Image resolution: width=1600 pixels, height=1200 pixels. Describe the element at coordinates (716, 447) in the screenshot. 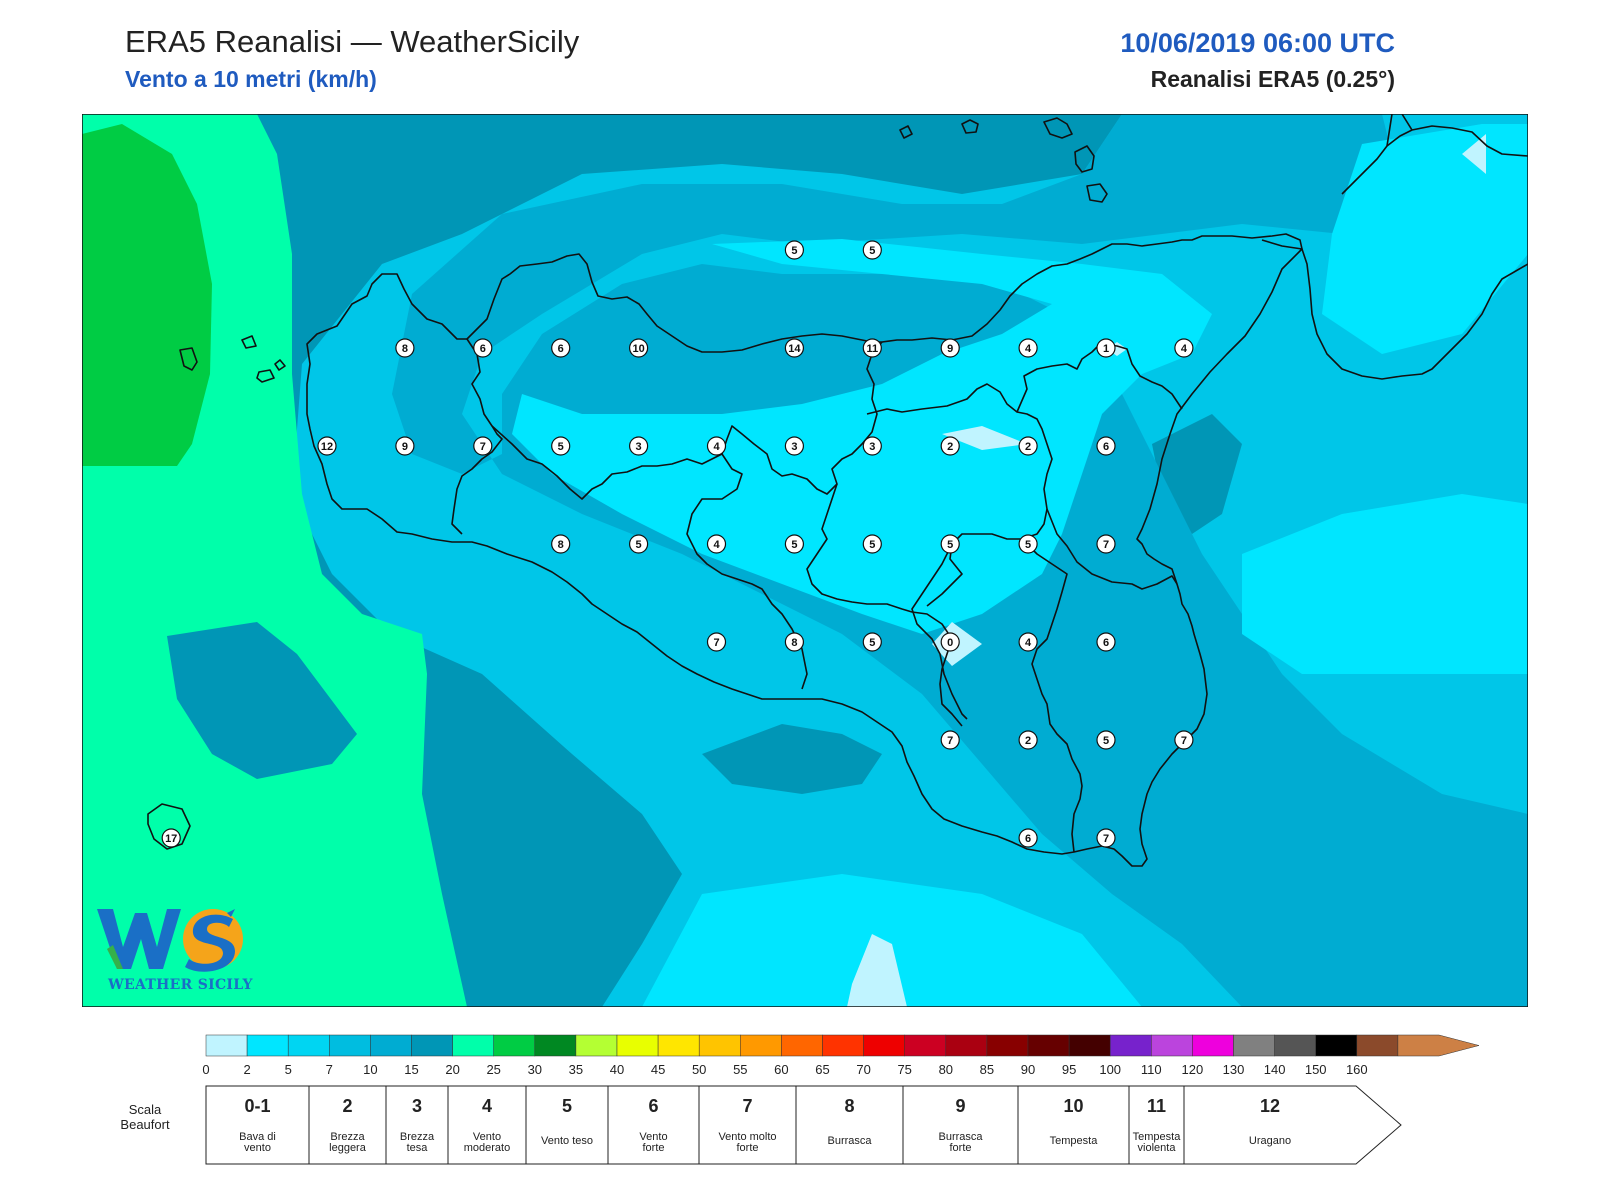

I see `marker-value: 4` at that location.